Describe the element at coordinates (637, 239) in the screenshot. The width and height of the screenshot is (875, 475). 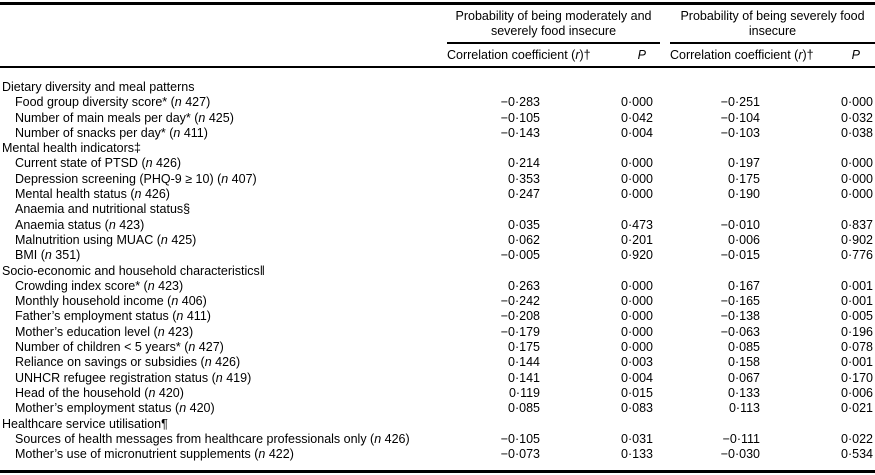
I see `p-value-moderate-severe: 0·201` at that location.